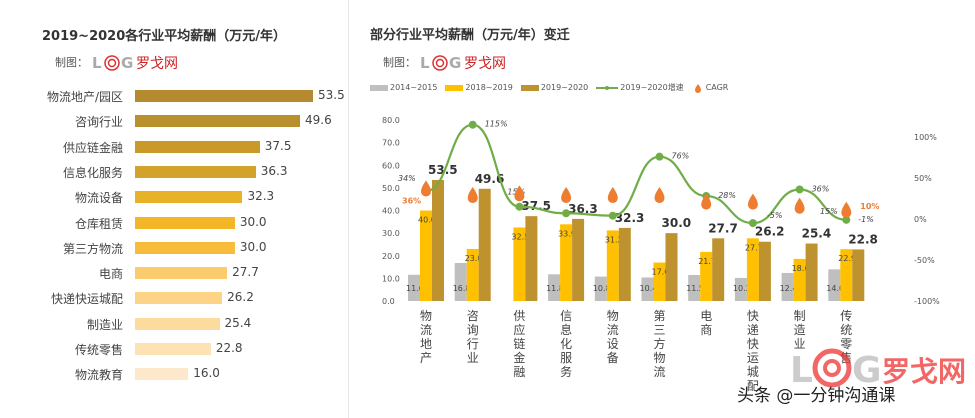 The height and width of the screenshot is (418, 975). I want to click on legend-label: 2014~2015, so click(414, 87).